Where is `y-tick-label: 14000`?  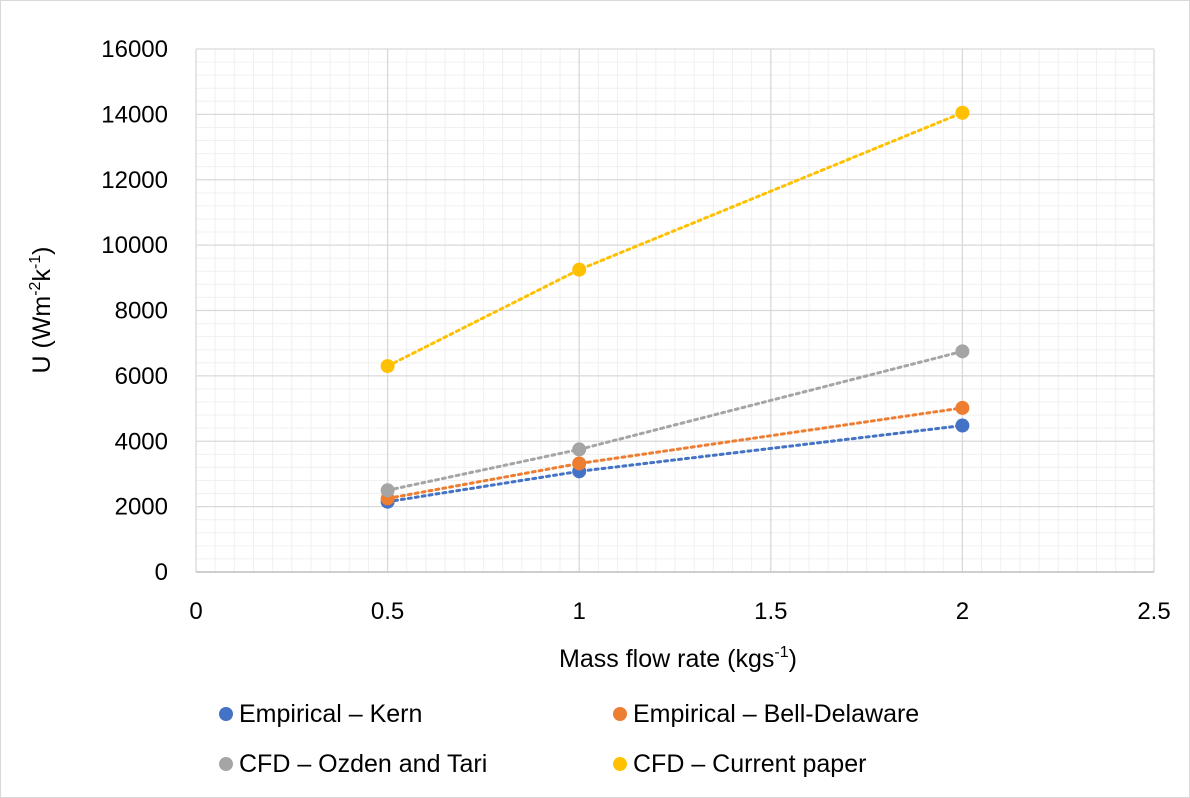 y-tick-label: 14000 is located at coordinates (134, 114).